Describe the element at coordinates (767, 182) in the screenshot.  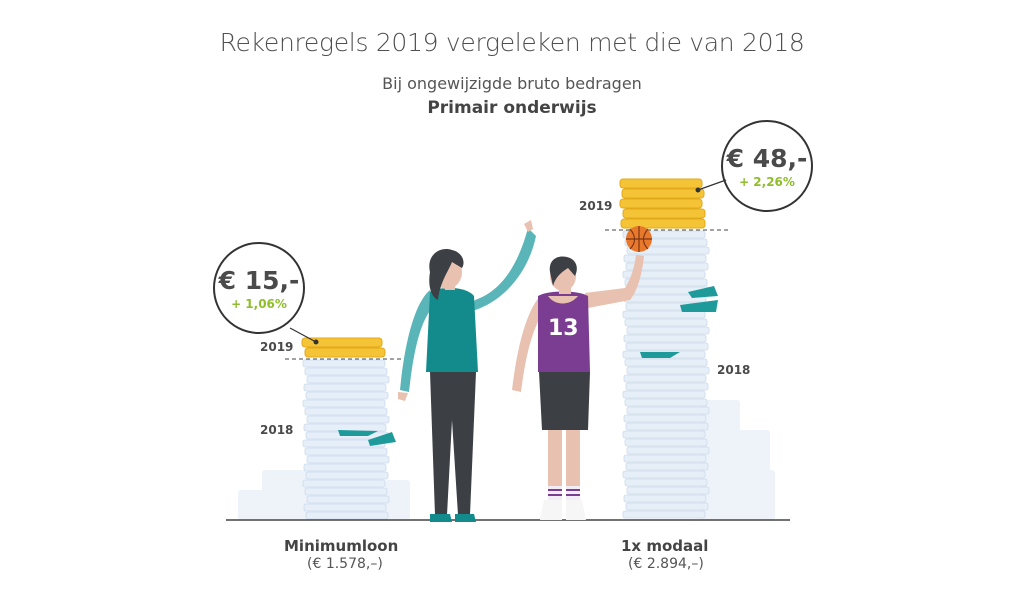
I see `right-difference-percent: + 2,26%` at that location.